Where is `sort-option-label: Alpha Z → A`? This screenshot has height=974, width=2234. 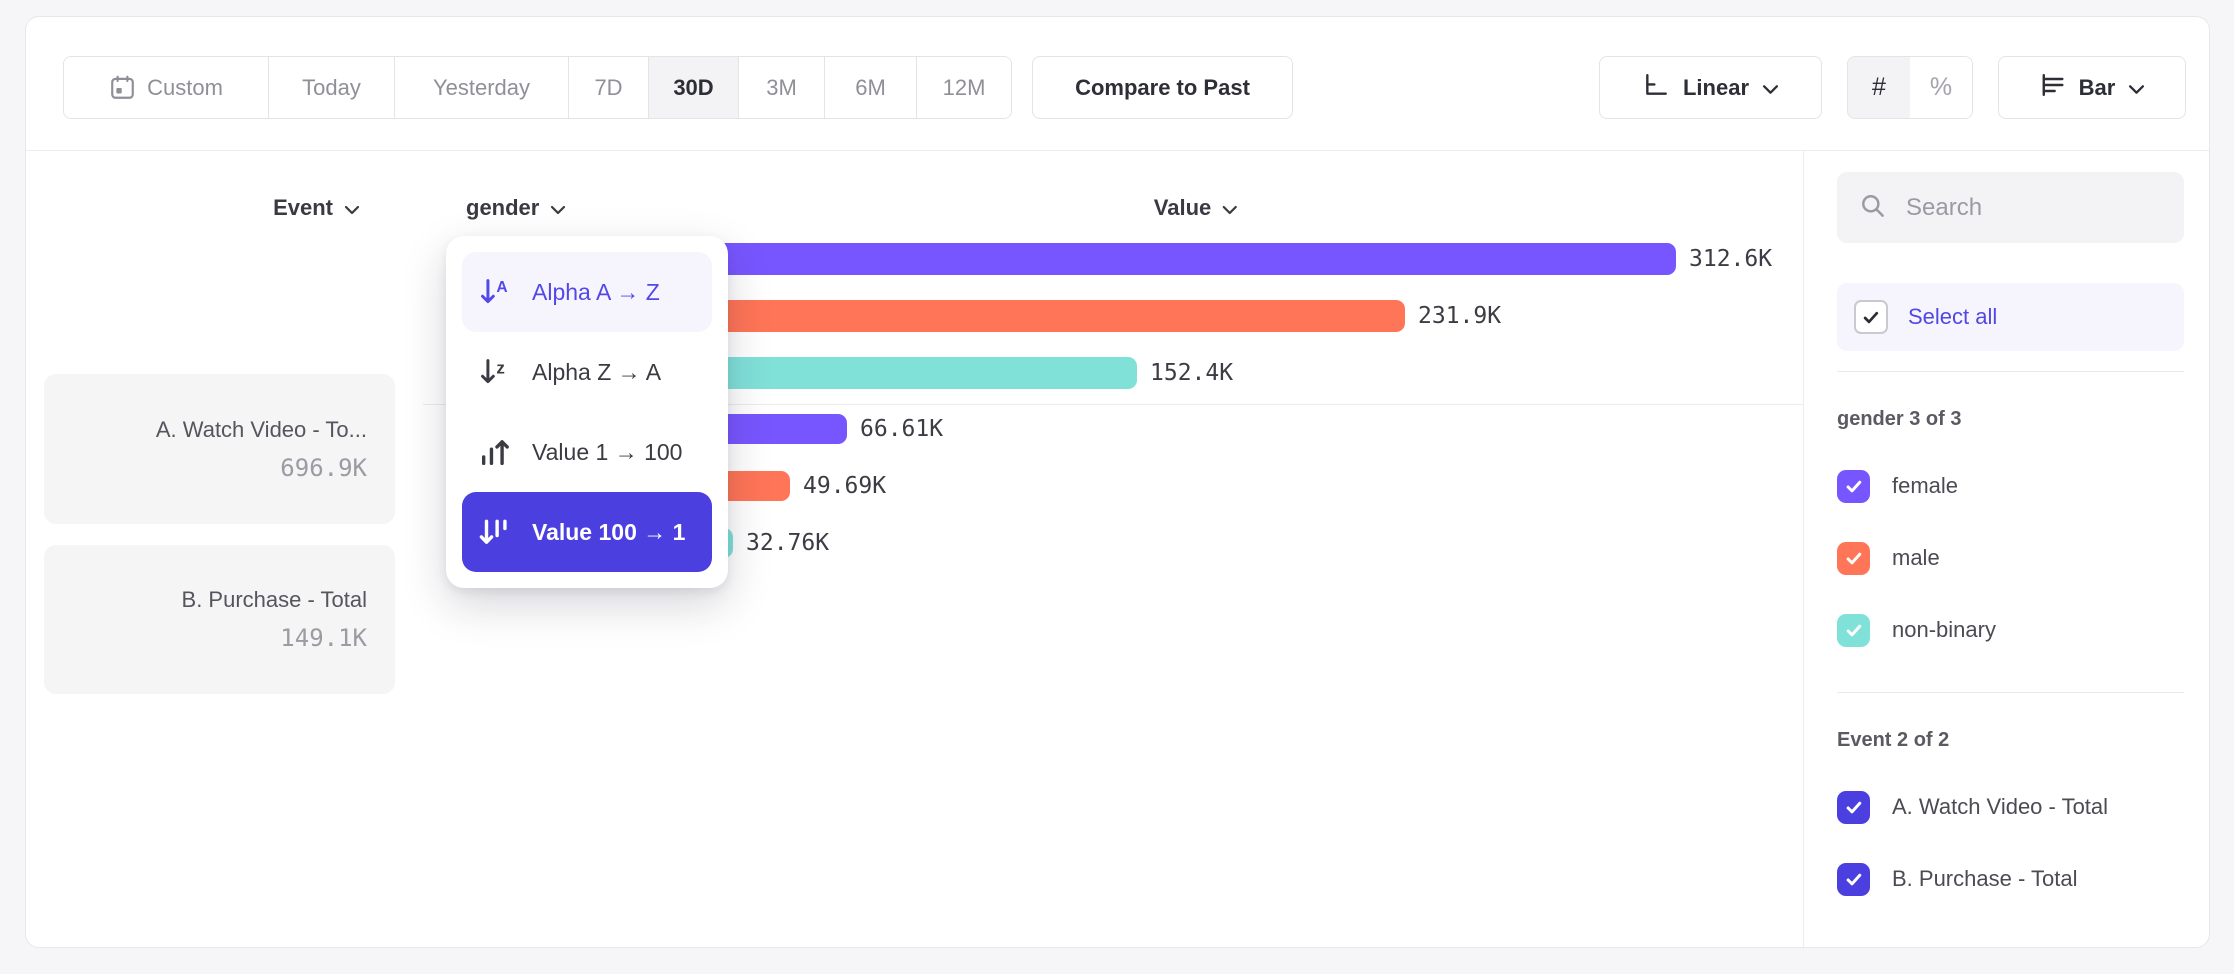
sort-option-label: Alpha Z → A is located at coordinates (597, 371).